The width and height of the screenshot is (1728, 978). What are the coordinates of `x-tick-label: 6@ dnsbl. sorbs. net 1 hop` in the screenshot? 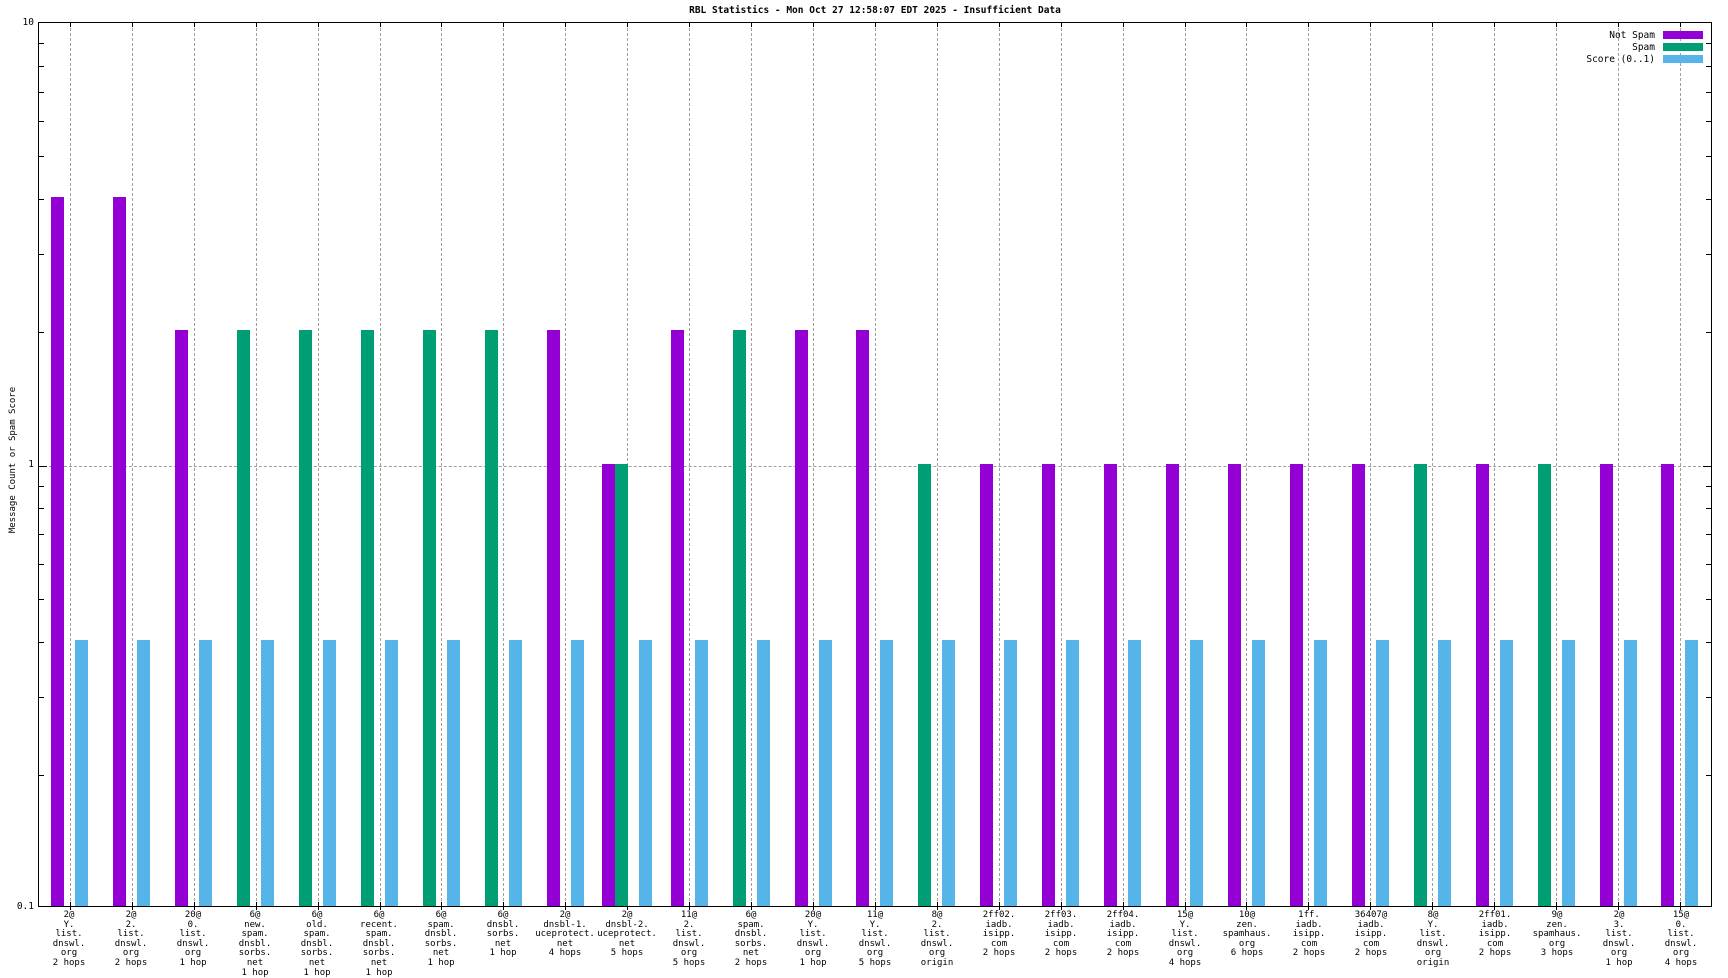 It's located at (503, 934).